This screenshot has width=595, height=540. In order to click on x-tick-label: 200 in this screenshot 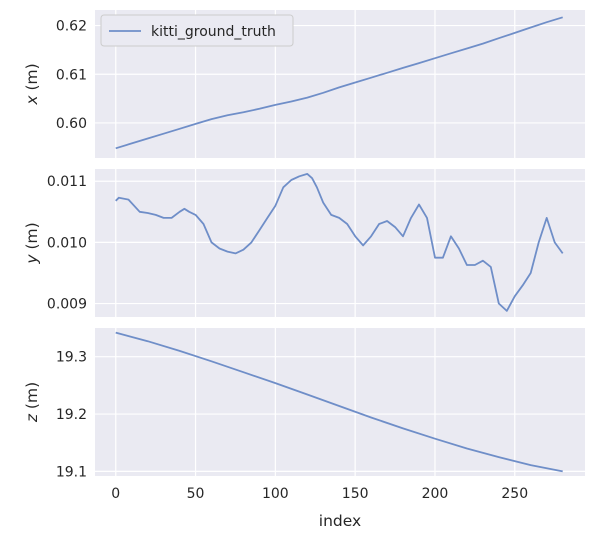, I will do `click(435, 494)`.